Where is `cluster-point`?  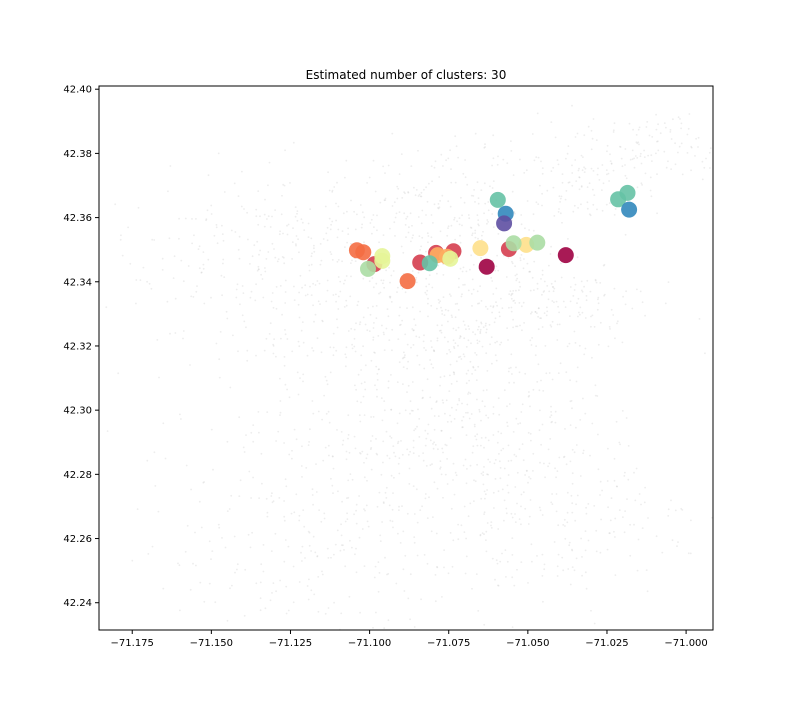 cluster-point is located at coordinates (513, 243).